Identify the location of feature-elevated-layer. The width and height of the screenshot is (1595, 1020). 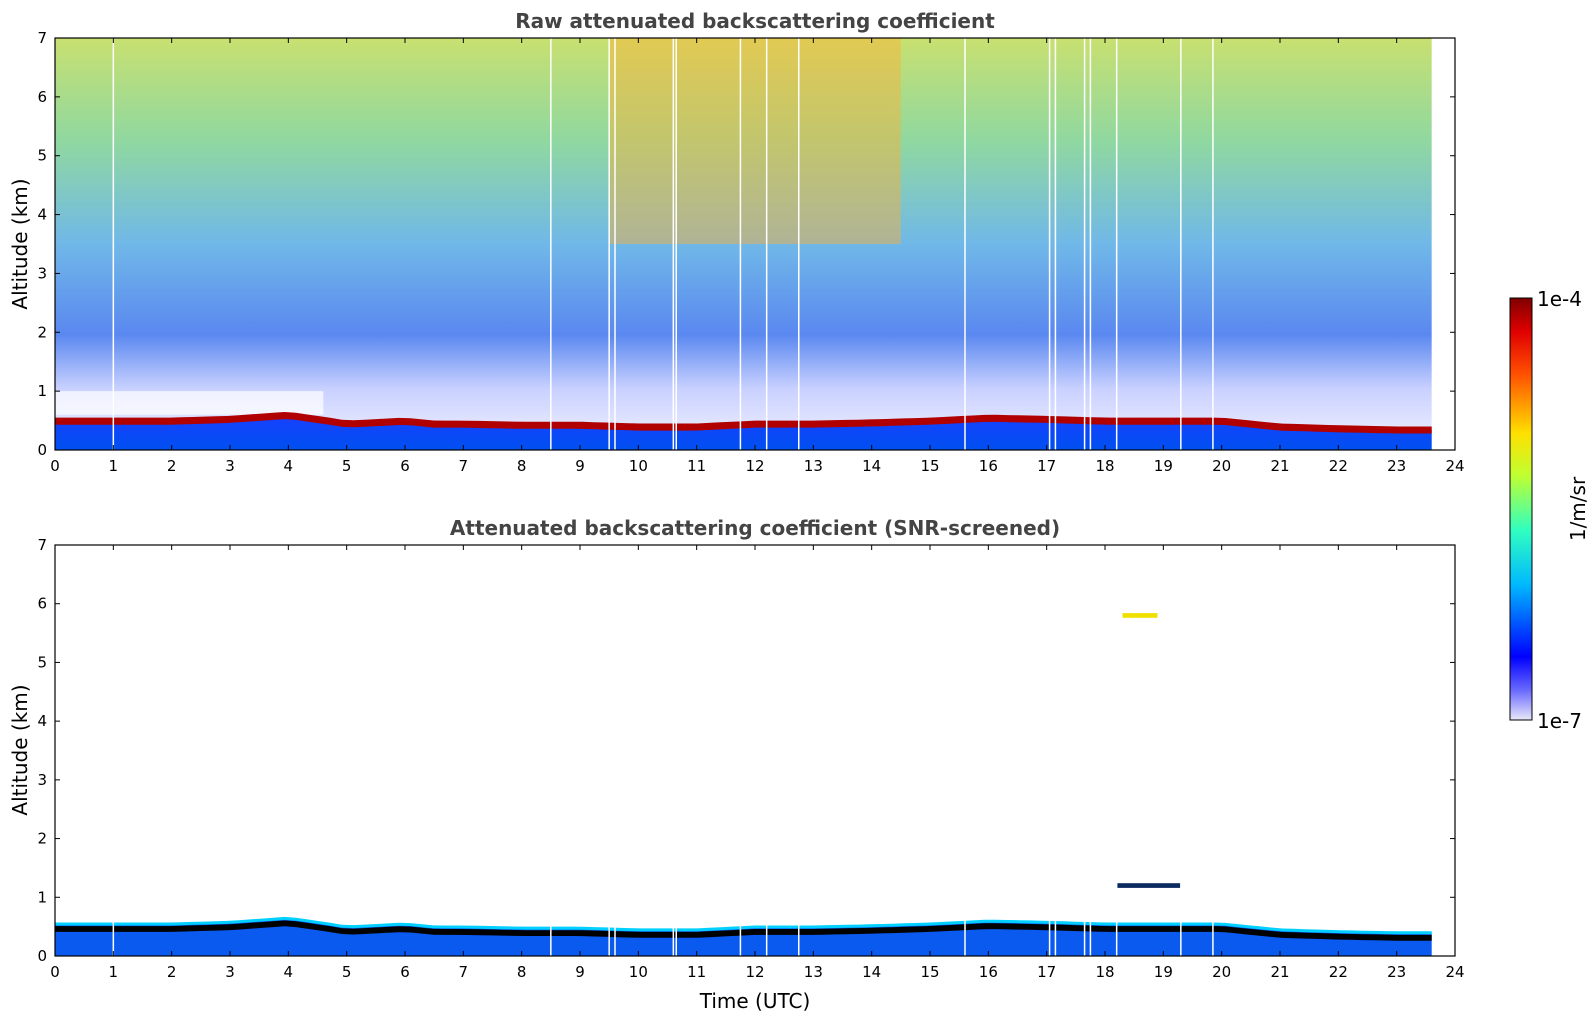
(1140, 615).